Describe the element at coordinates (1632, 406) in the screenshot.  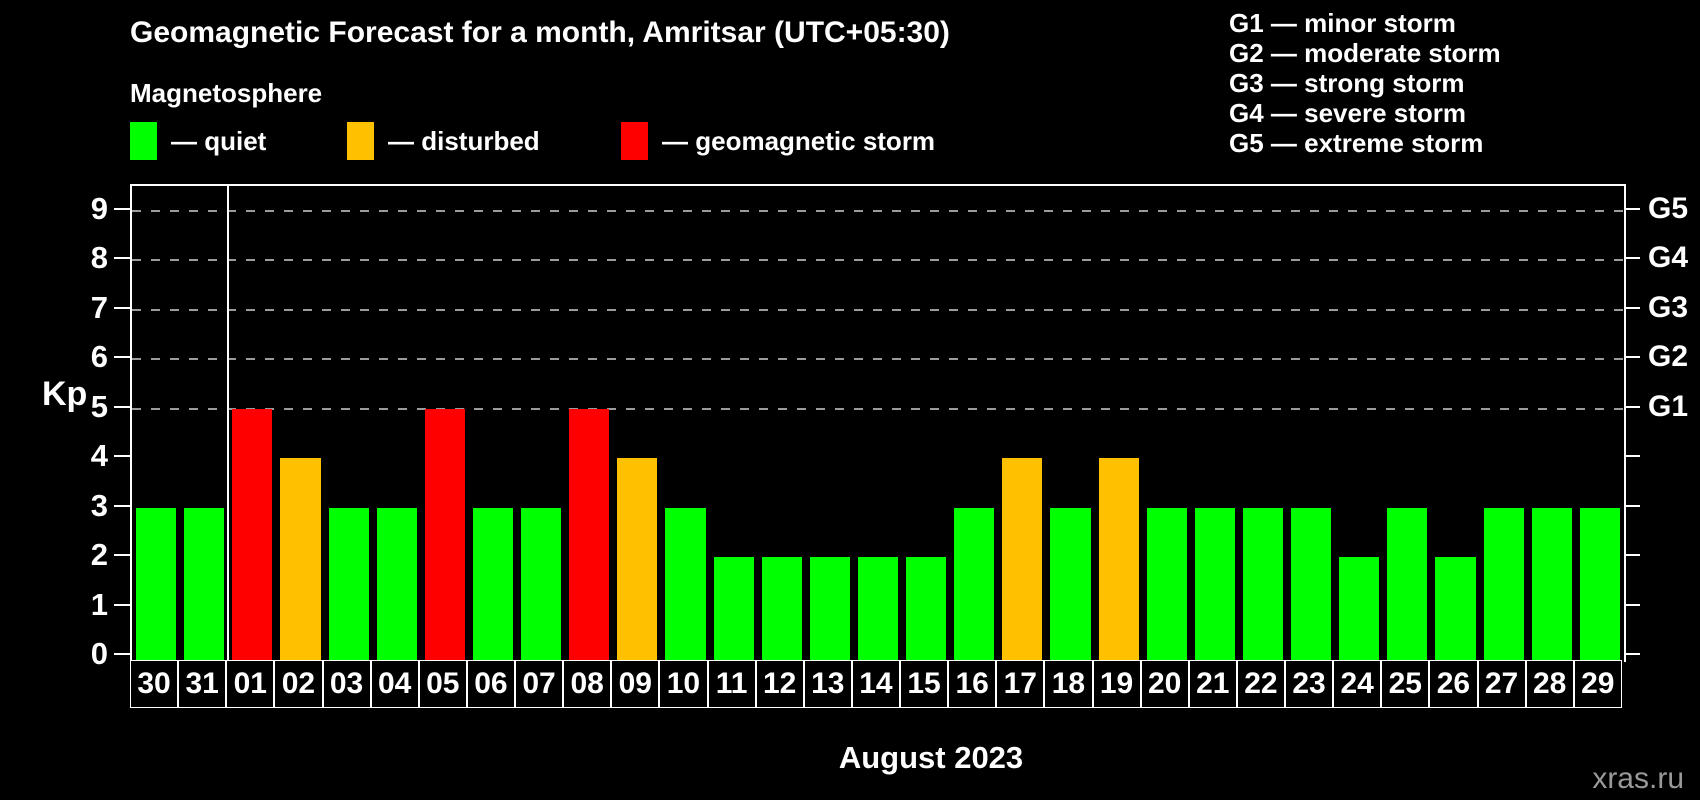
I see `right-tick-kp5` at that location.